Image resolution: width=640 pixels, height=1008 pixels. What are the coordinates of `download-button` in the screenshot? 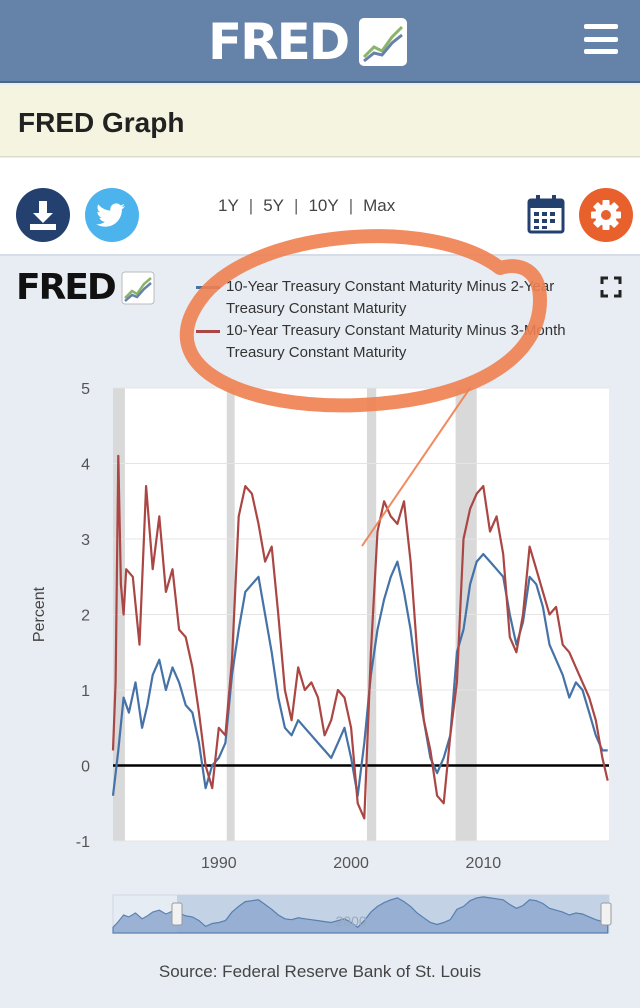 It's located at (43, 215).